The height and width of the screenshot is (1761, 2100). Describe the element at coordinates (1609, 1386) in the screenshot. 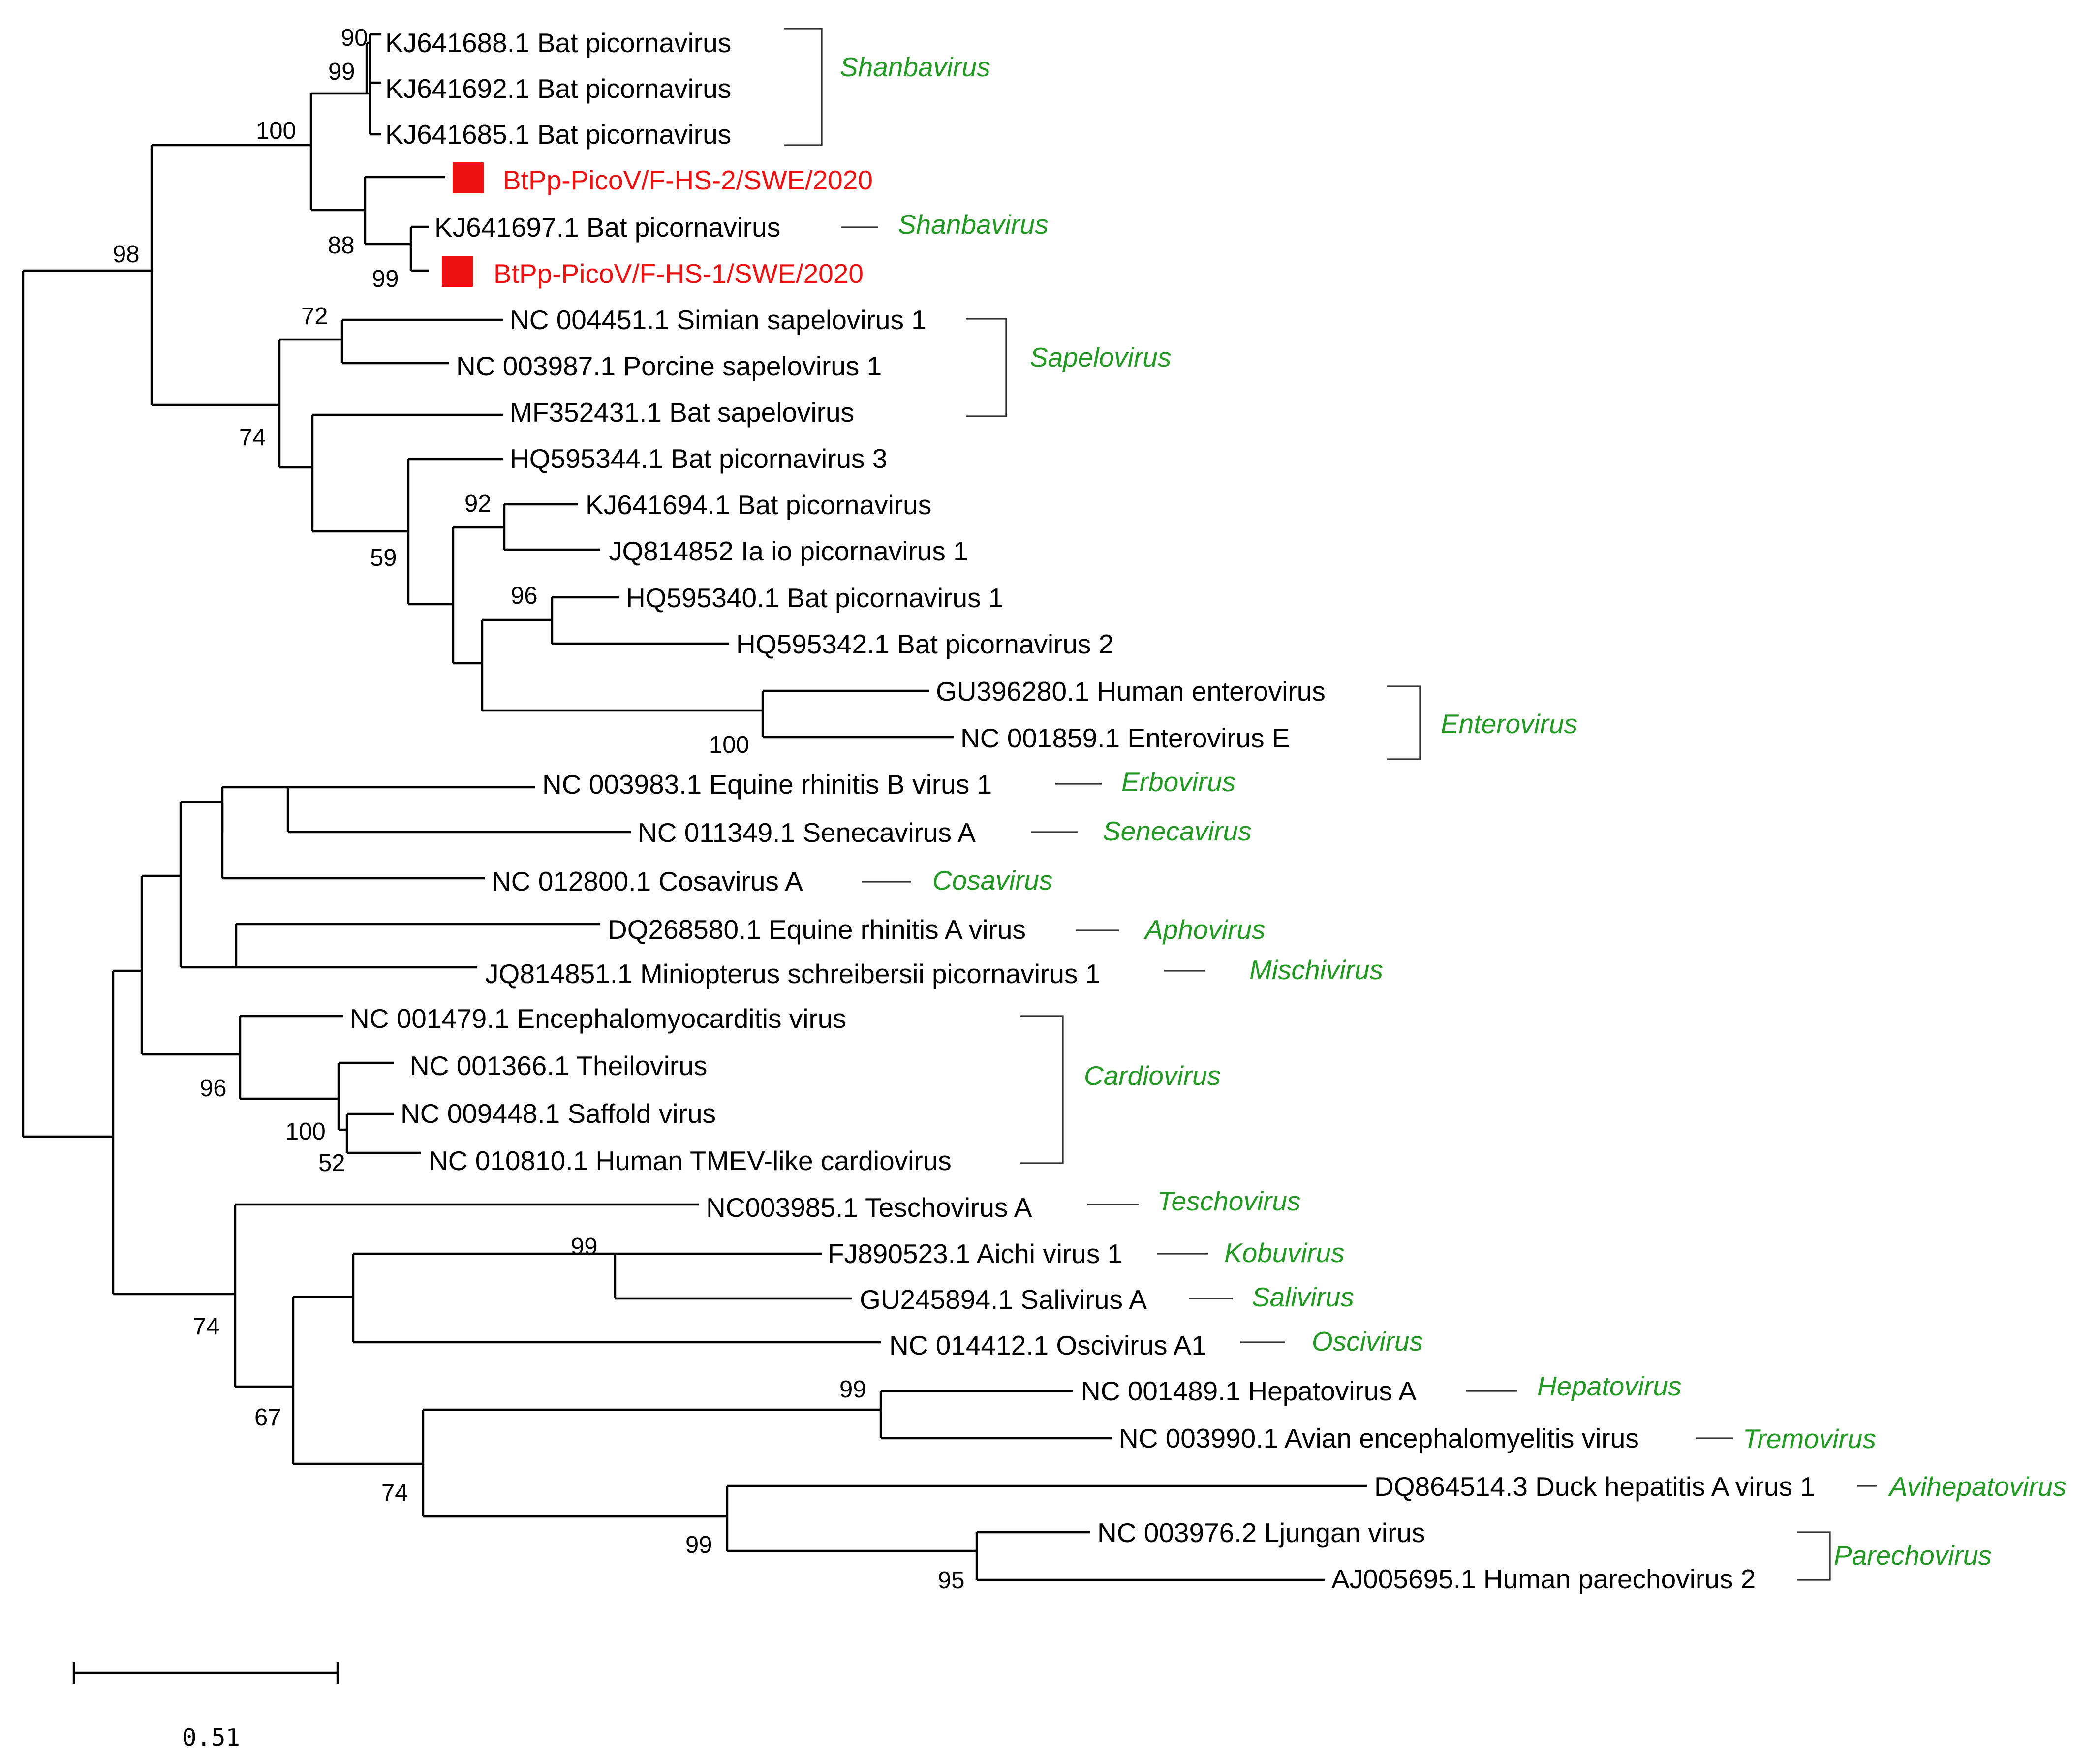

I see `genus-label: Hepatovirus` at that location.